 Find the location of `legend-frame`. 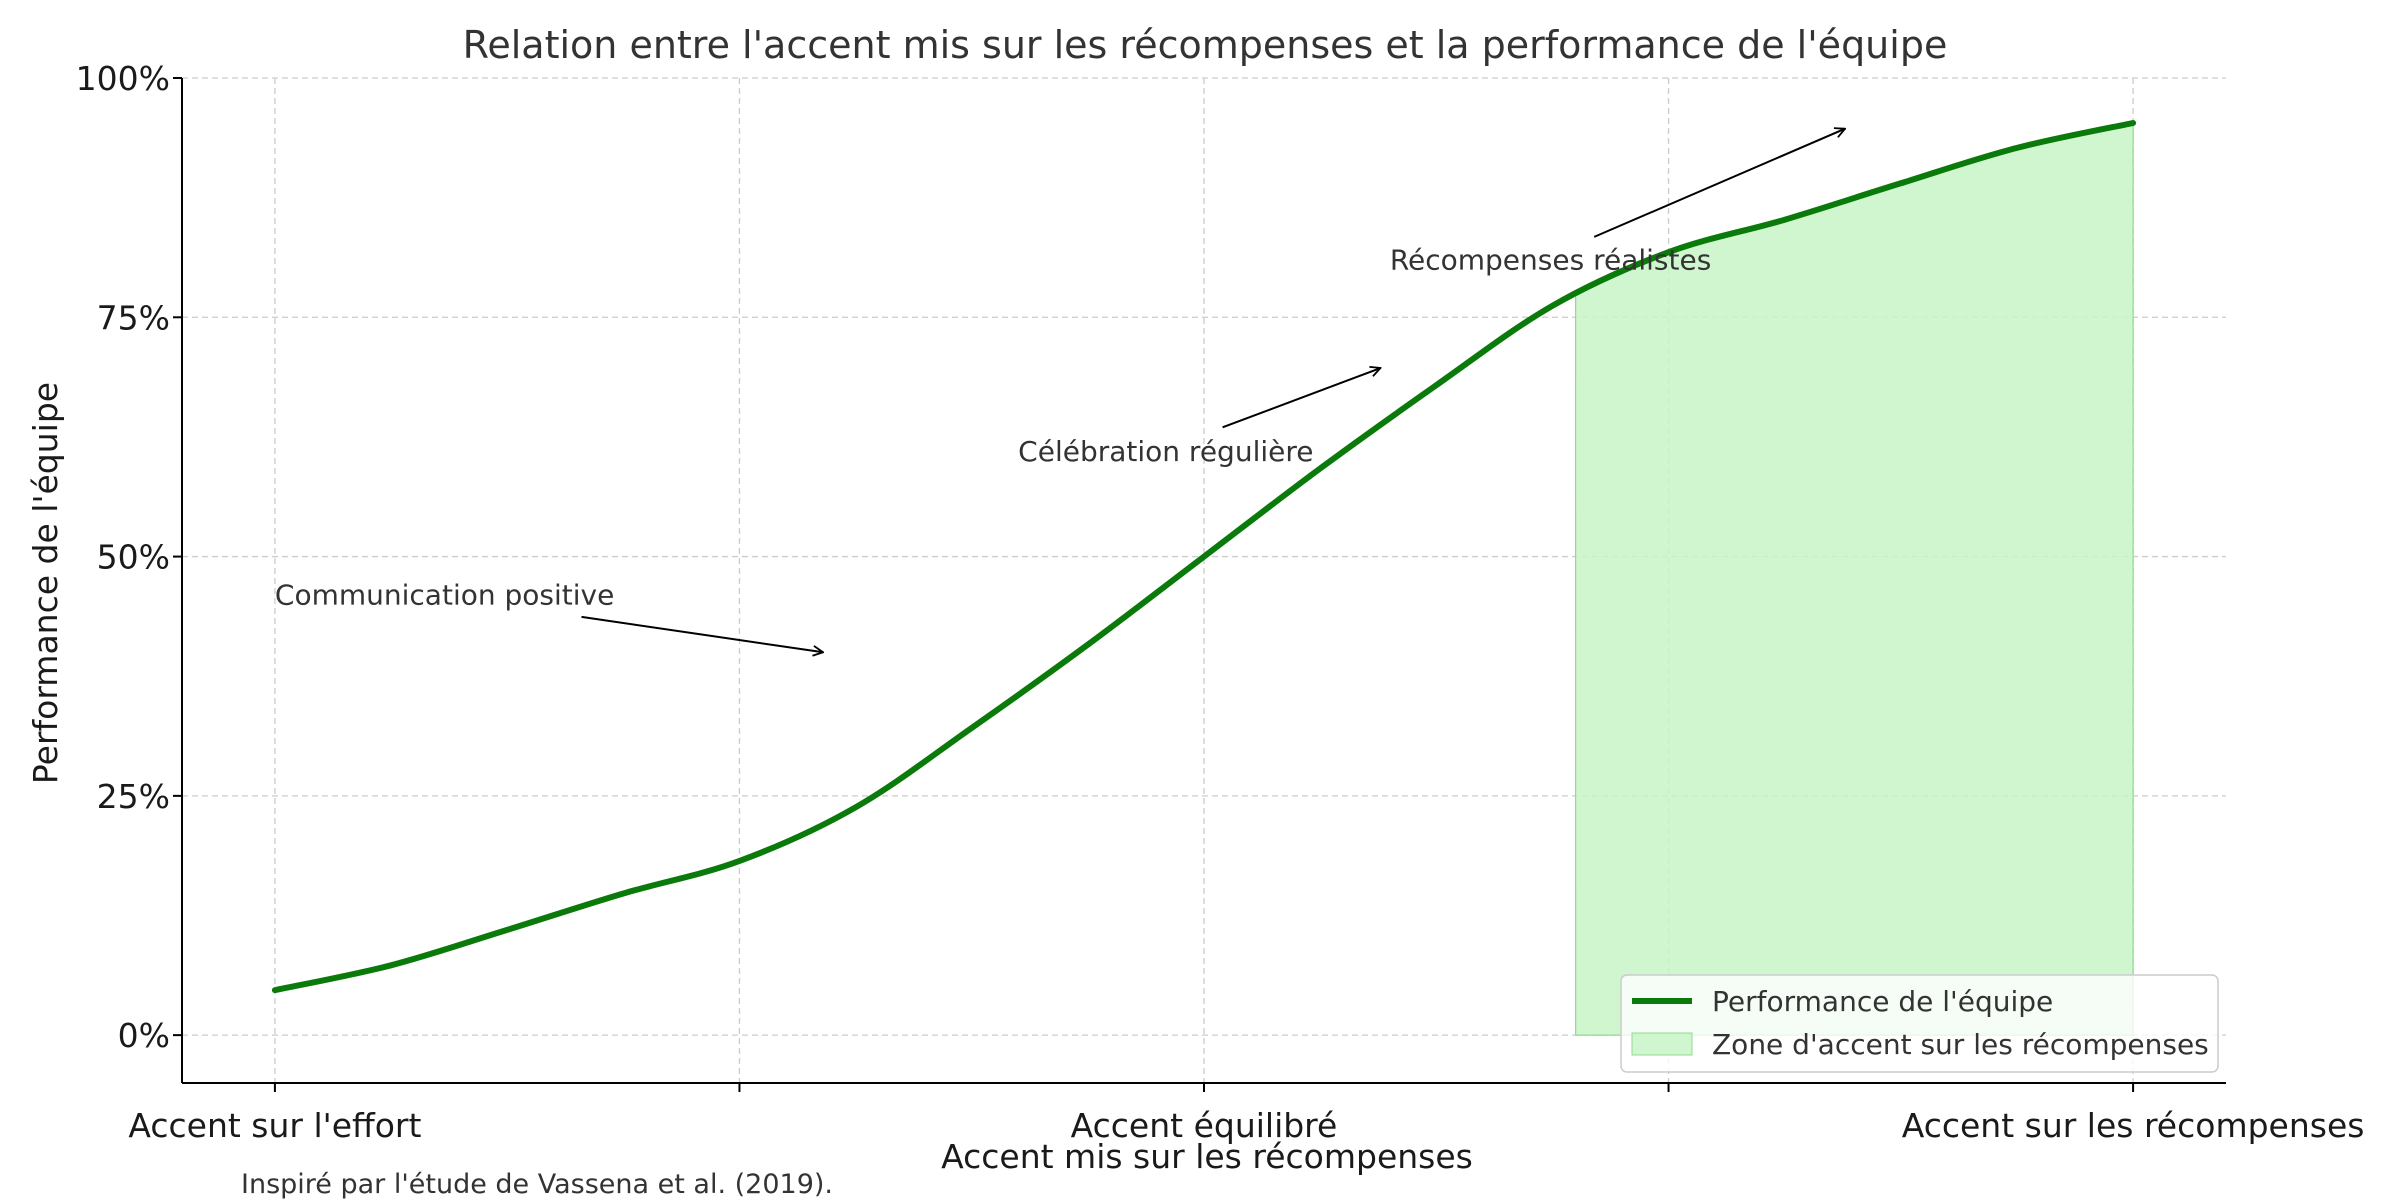

legend-frame is located at coordinates (1919, 1023).